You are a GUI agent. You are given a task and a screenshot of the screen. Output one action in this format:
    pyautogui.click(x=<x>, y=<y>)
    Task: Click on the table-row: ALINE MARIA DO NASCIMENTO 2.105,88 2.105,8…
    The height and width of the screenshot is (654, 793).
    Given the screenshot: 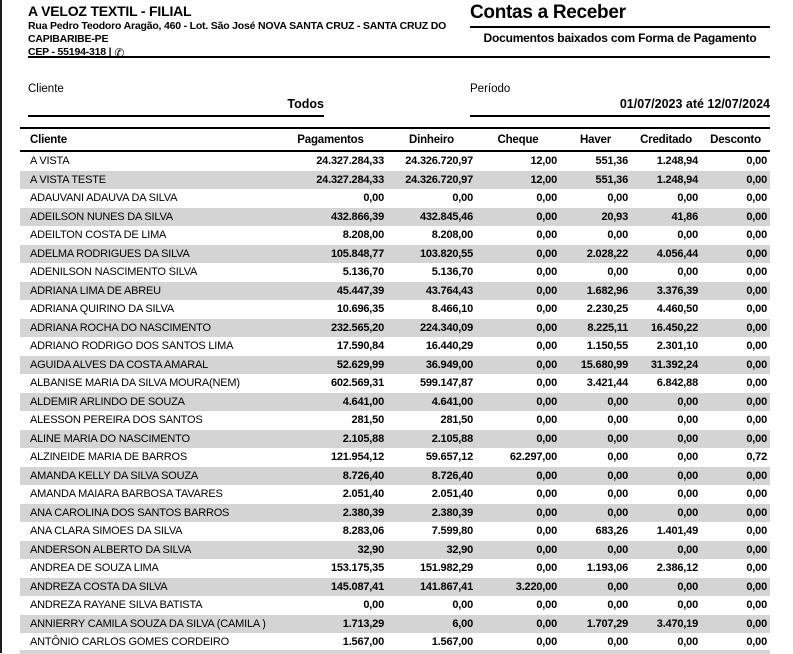 What is the action you would take?
    pyautogui.click(x=395, y=438)
    